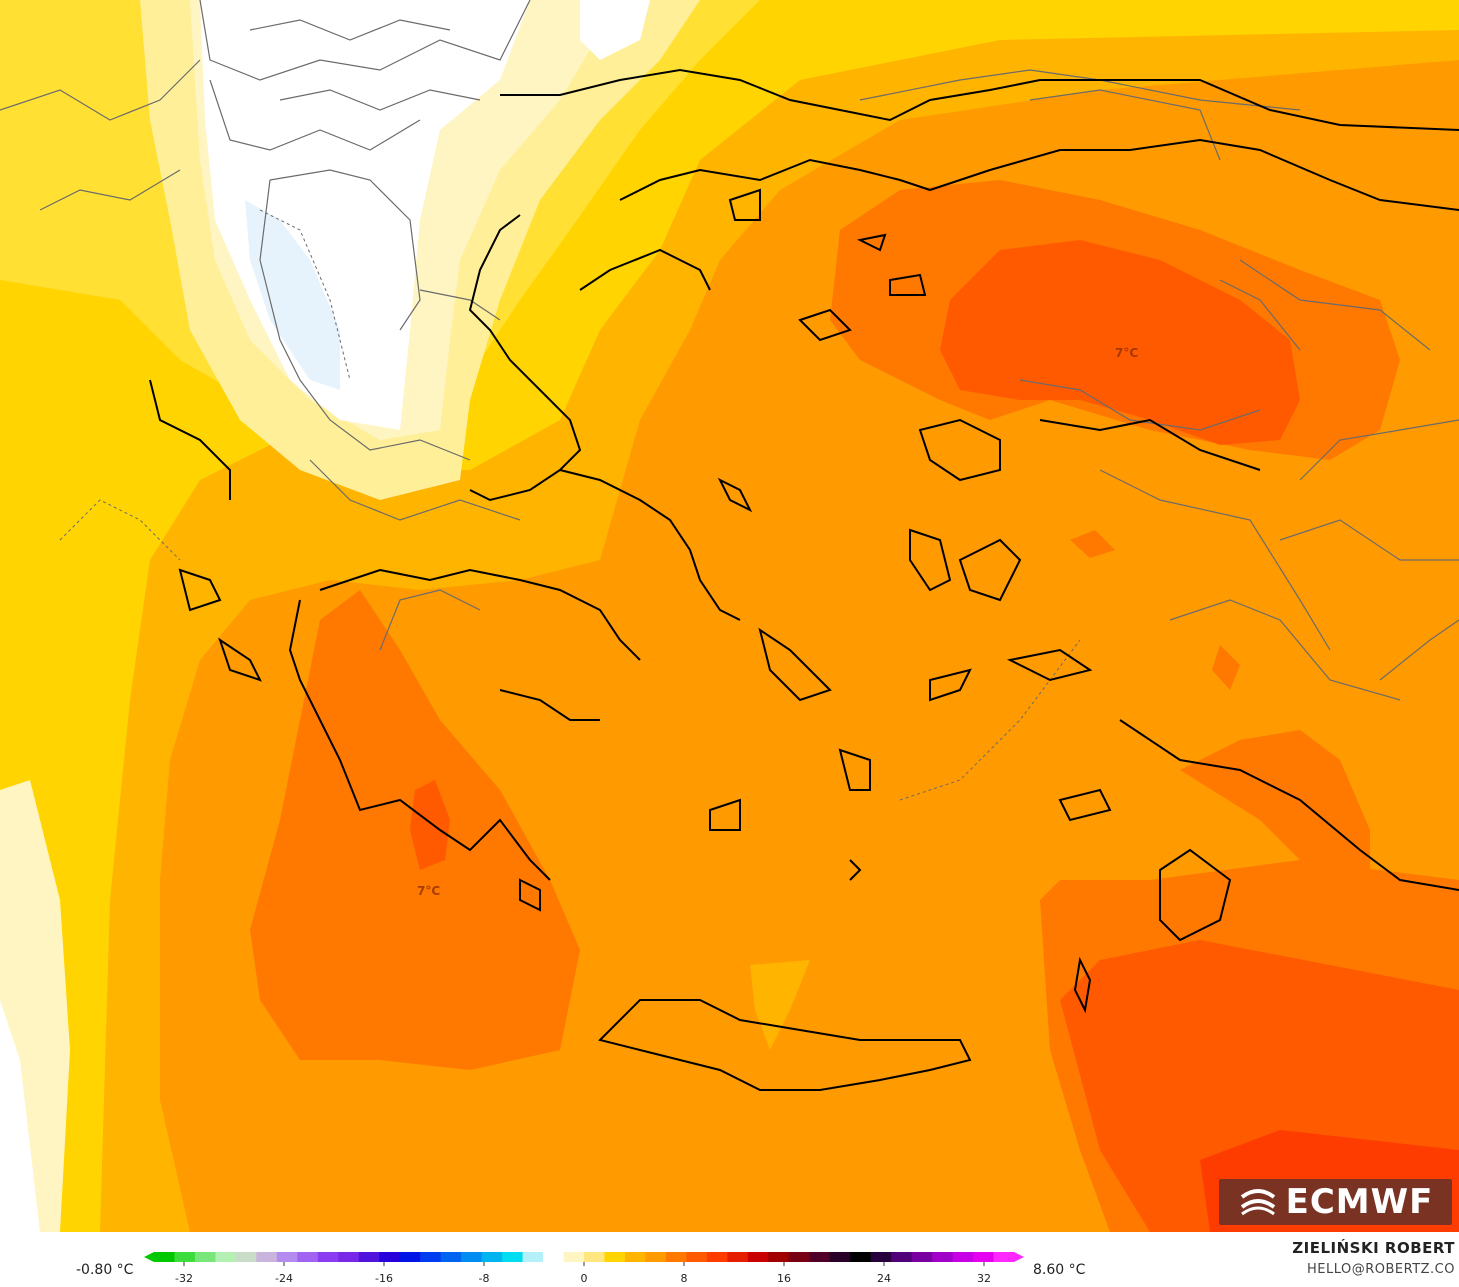 This screenshot has width=1459, height=1287. I want to click on colorbar-left-arrow, so click(149, 1257).